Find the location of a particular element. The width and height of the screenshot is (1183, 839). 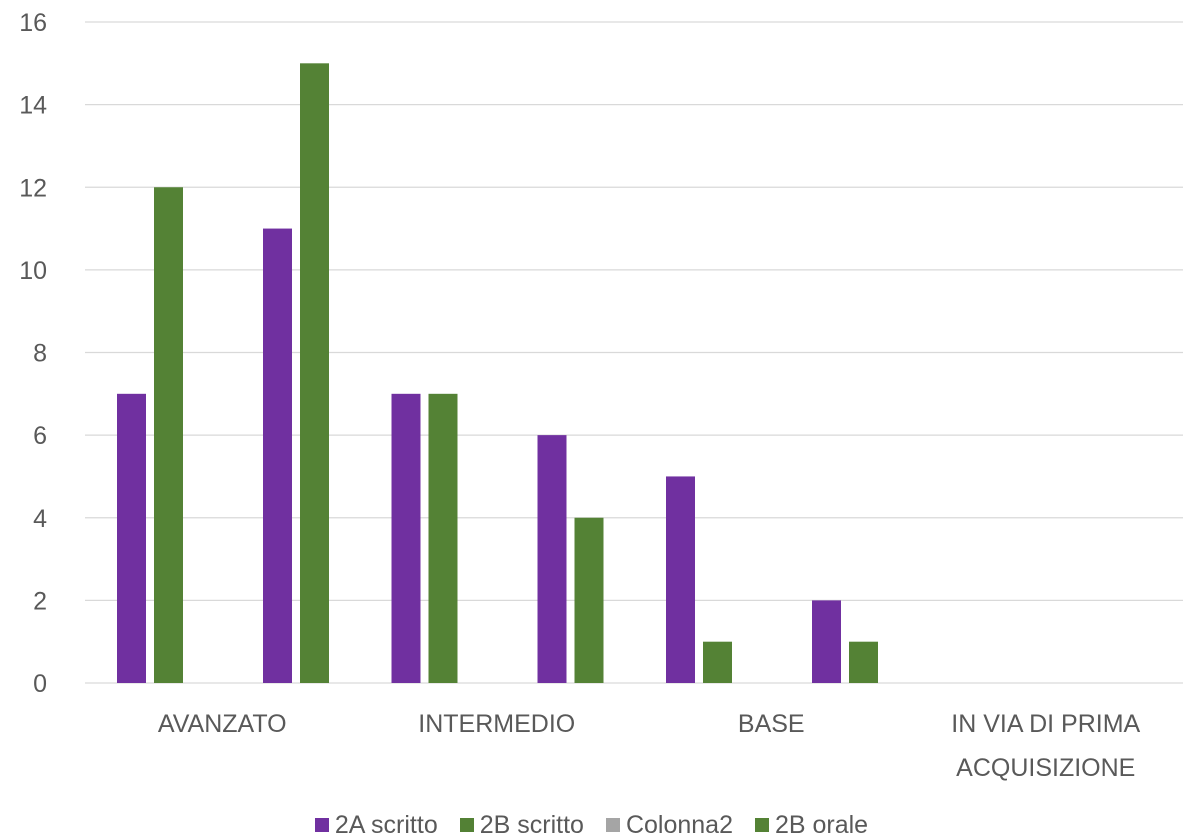

y-tick-label: 2 is located at coordinates (40, 601).